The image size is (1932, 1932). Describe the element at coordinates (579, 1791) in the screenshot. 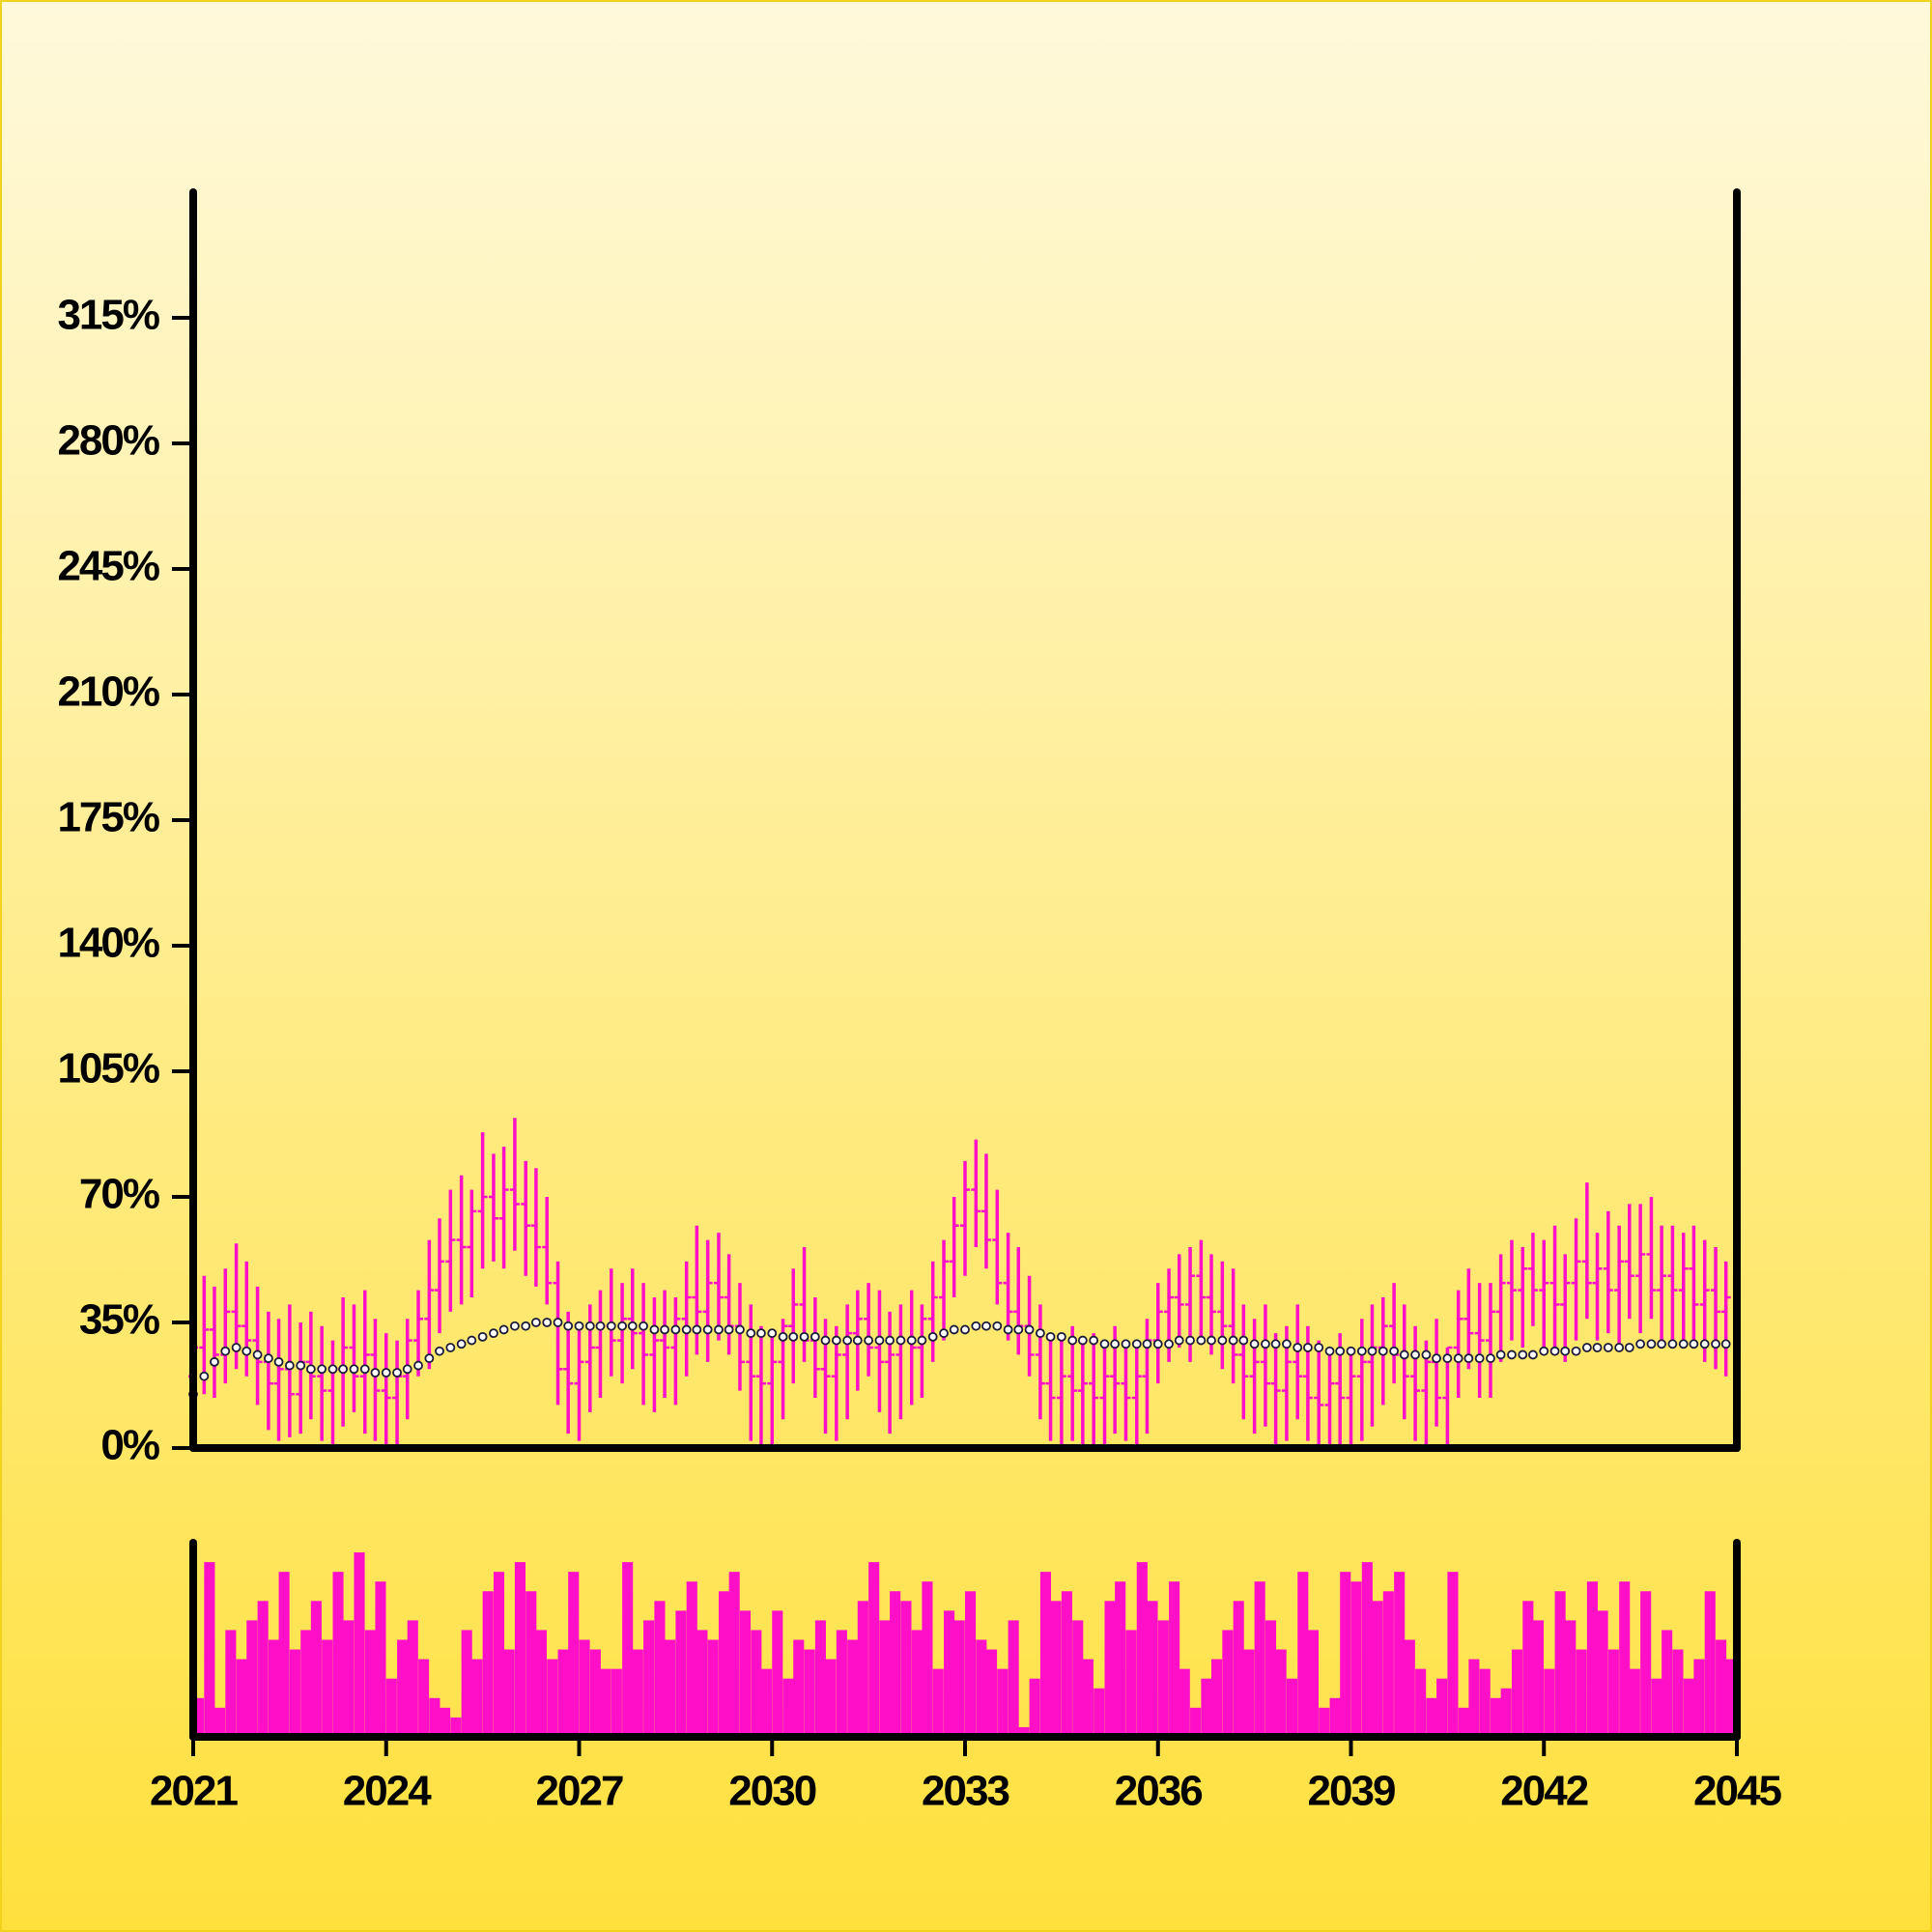

I see `x-tick-label: 2027` at that location.